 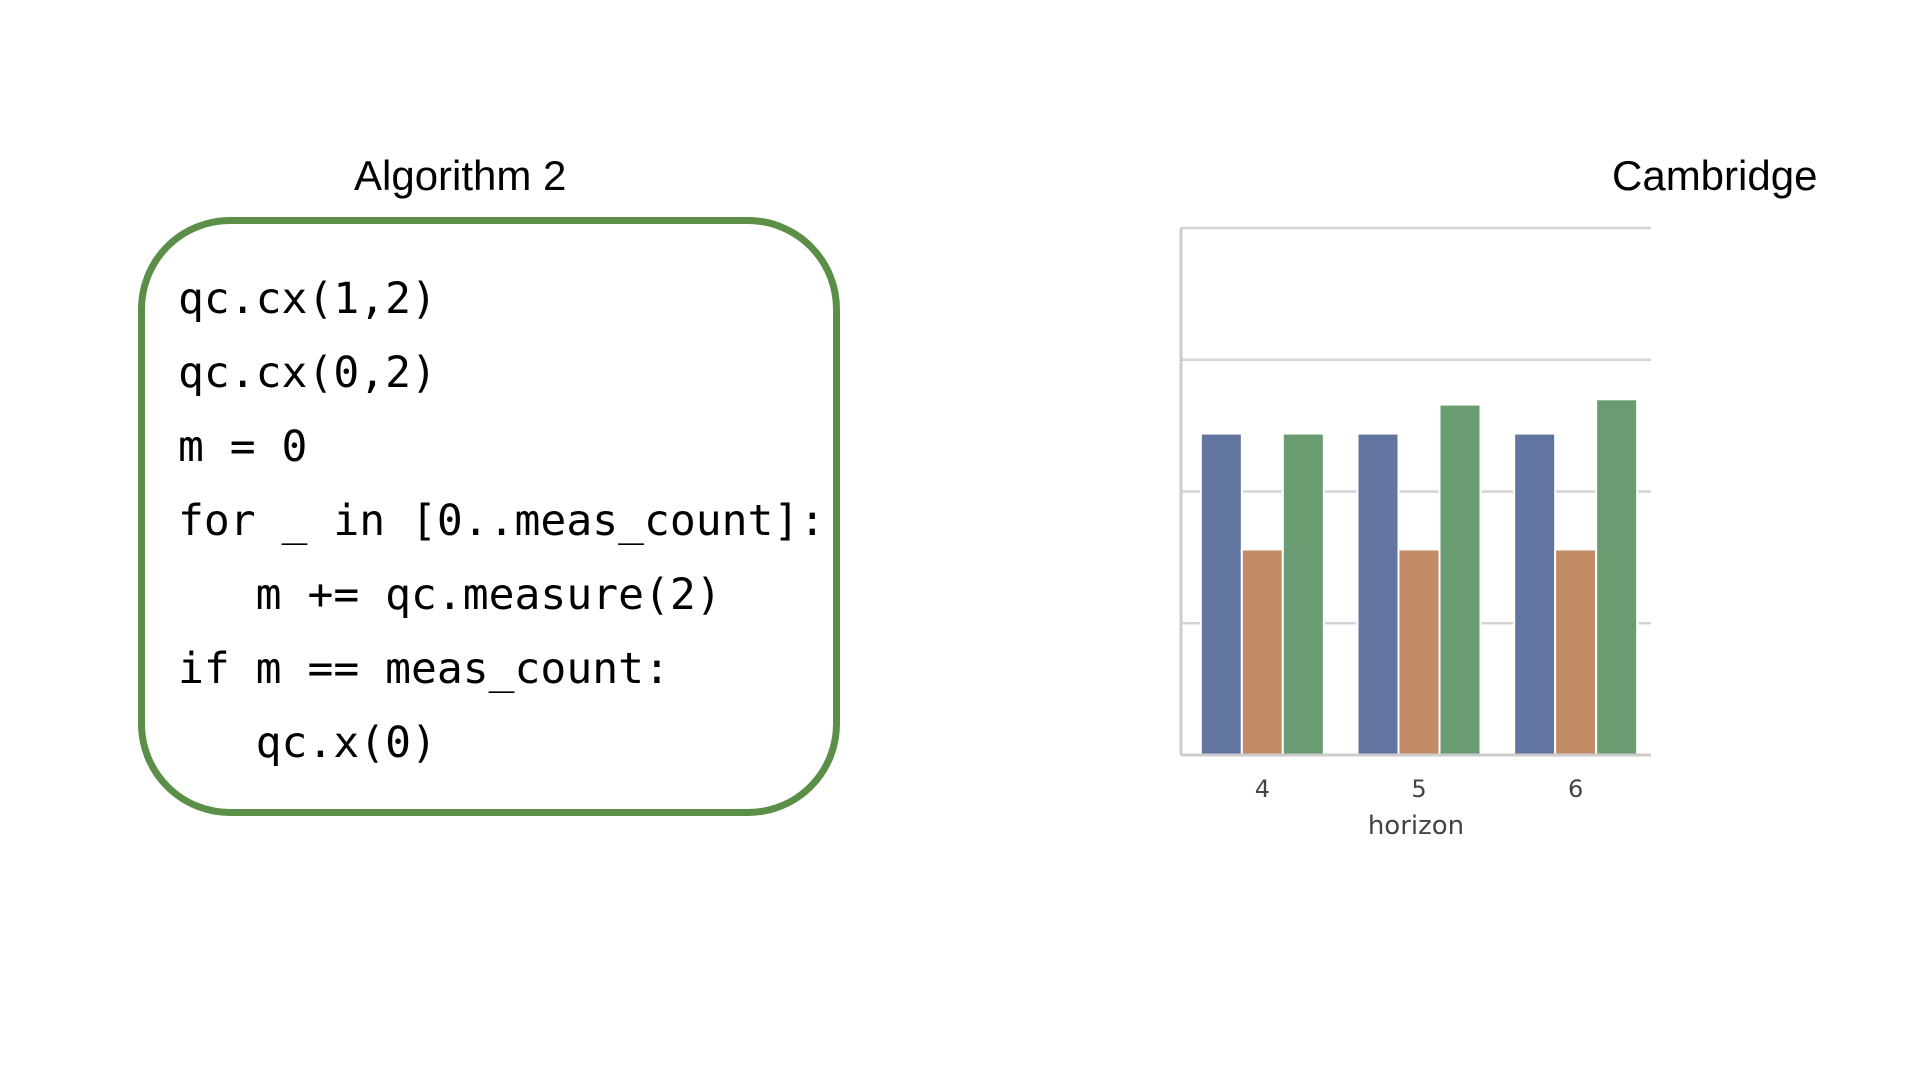 I want to click on code-line-5: m += qc.measure(2), so click(x=450, y=595).